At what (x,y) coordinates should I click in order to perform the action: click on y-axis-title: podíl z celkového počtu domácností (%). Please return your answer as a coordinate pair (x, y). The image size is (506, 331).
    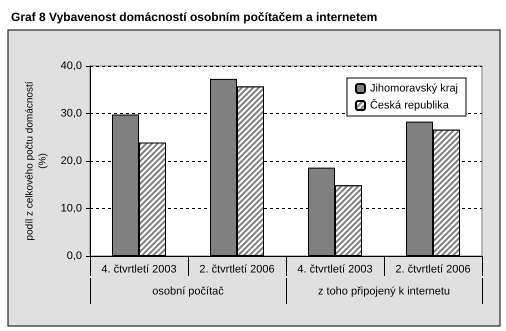
    Looking at the image, I should click on (36, 160).